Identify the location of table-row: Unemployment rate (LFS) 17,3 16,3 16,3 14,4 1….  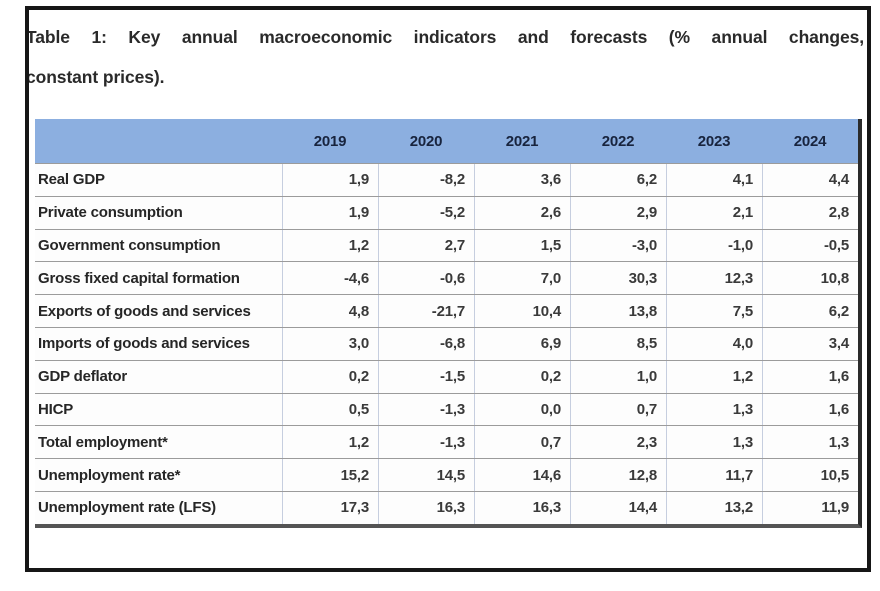
(446, 507).